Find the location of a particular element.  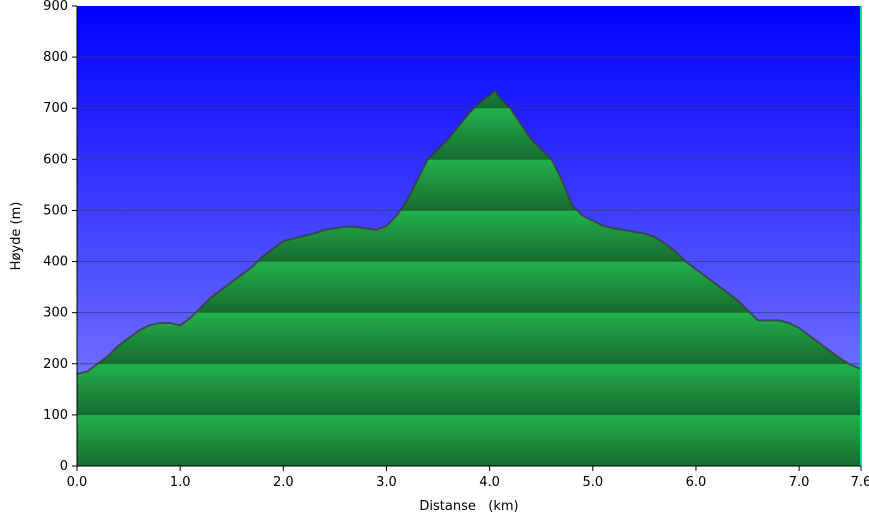

y-tick-label: 900 is located at coordinates (55, 7).